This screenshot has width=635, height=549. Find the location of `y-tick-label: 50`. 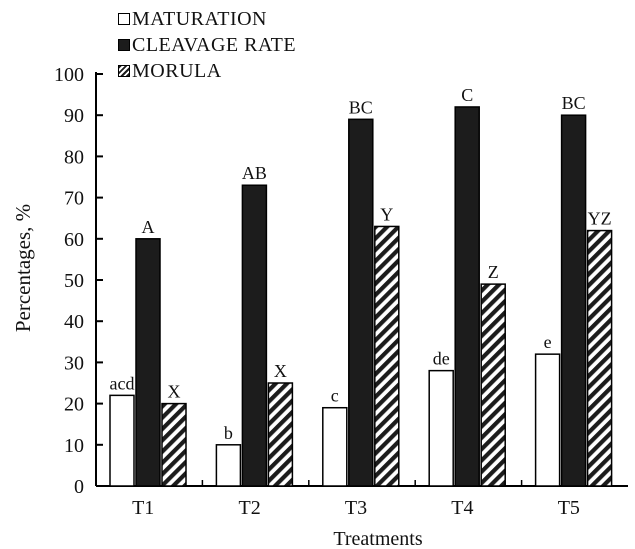

y-tick-label: 50 is located at coordinates (74, 281).